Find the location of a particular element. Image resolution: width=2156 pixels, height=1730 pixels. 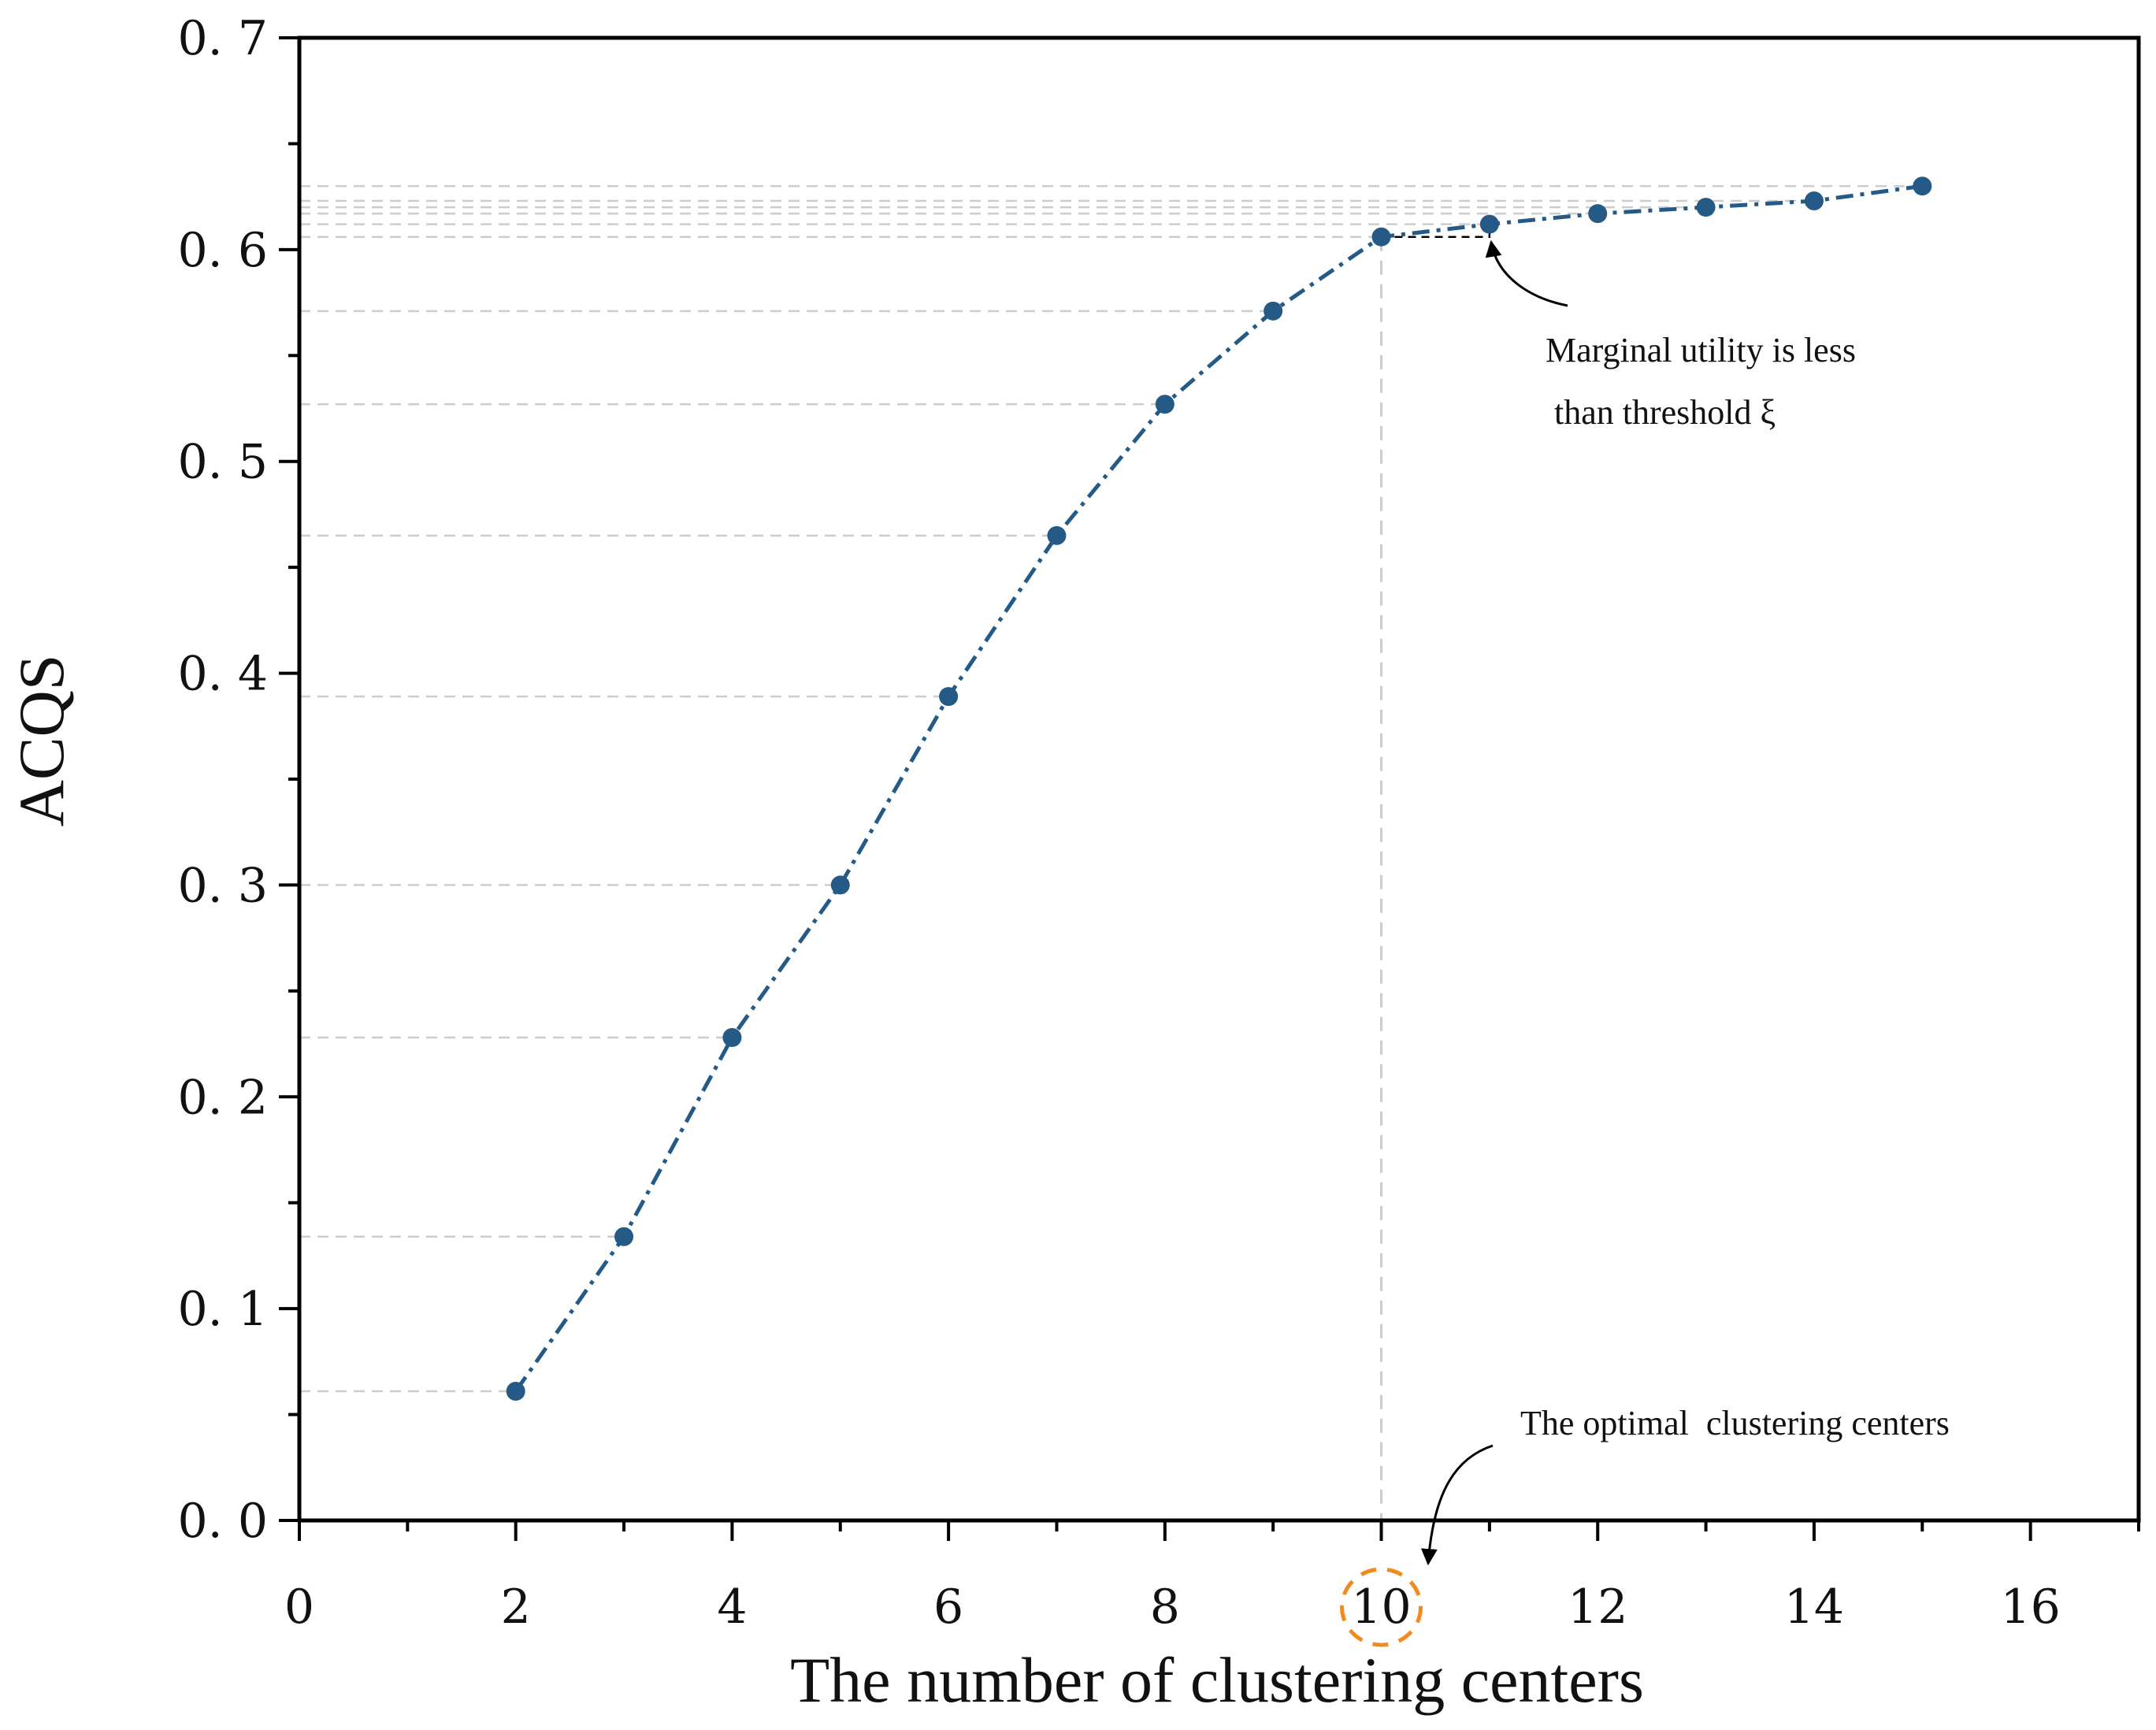

x-tick-label: 10 is located at coordinates (1381, 1607).